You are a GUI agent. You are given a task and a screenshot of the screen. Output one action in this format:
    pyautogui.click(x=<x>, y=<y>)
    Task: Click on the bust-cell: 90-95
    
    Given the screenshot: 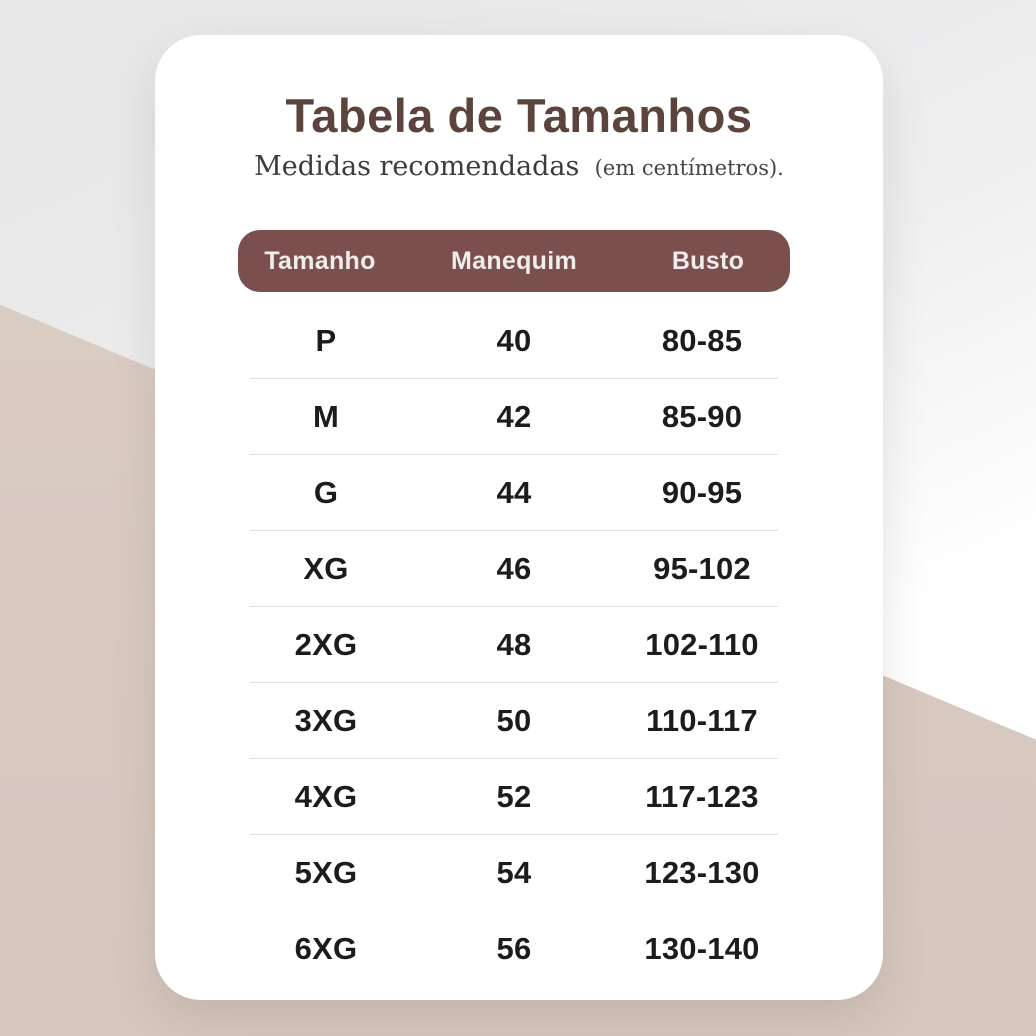 What is the action you would take?
    pyautogui.click(x=702, y=492)
    